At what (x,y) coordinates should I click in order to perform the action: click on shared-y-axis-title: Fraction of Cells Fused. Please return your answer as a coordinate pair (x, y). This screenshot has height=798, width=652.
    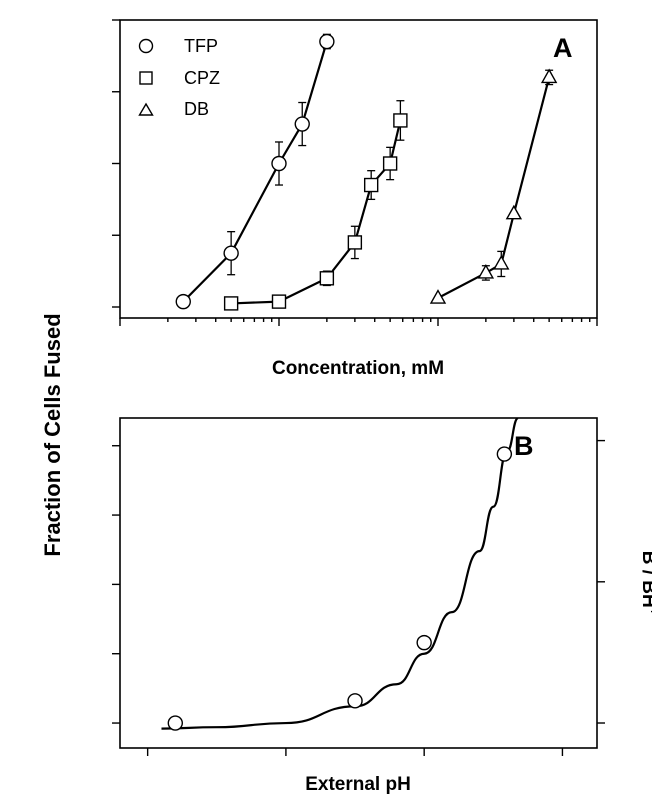
    Looking at the image, I should click on (52, 434).